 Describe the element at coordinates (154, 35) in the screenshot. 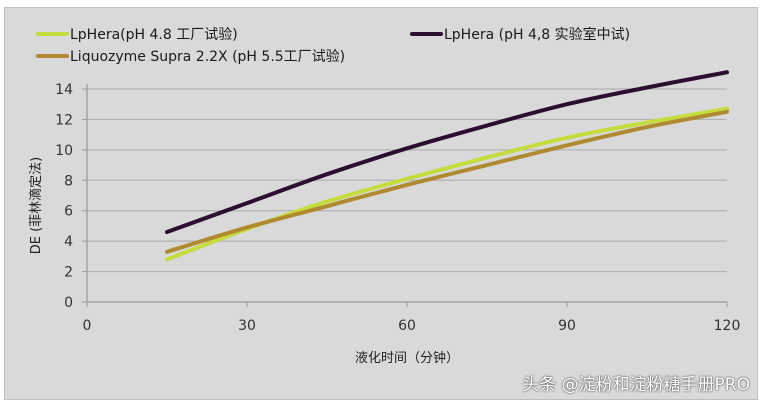

I see `legend-label: LpHera(pH 4.8 工厂试验)` at that location.